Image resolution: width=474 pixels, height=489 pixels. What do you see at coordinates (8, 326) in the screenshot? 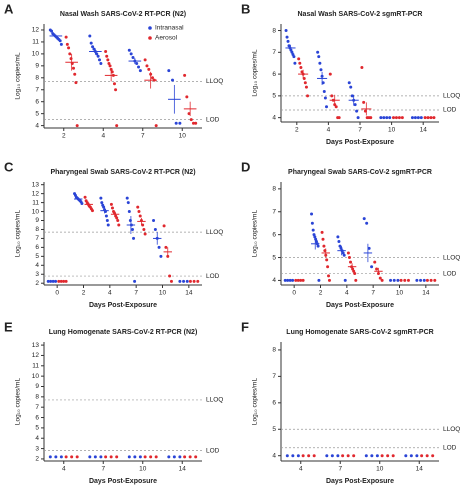
I see `panel-letter: E` at bounding box center [8, 326].